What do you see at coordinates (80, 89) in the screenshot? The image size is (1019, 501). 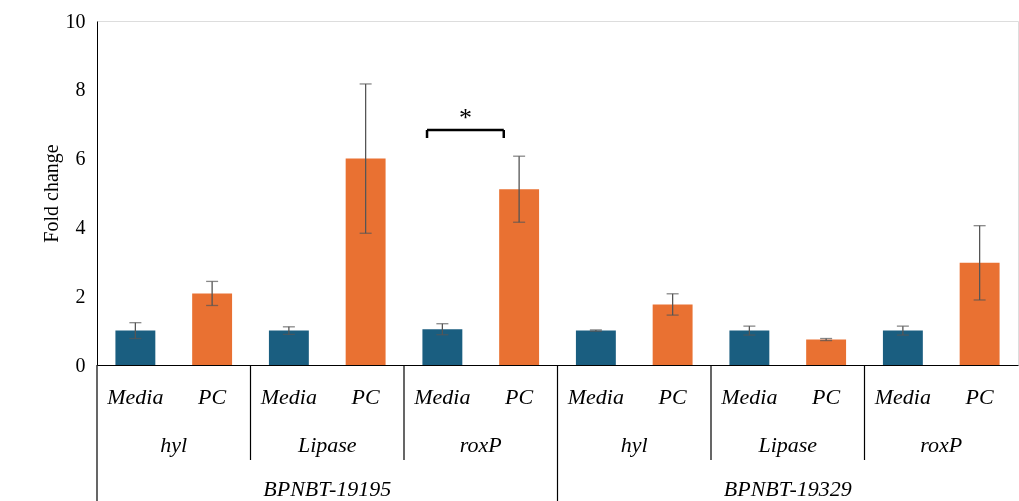 I see `y-tick-label: 8` at bounding box center [80, 89].